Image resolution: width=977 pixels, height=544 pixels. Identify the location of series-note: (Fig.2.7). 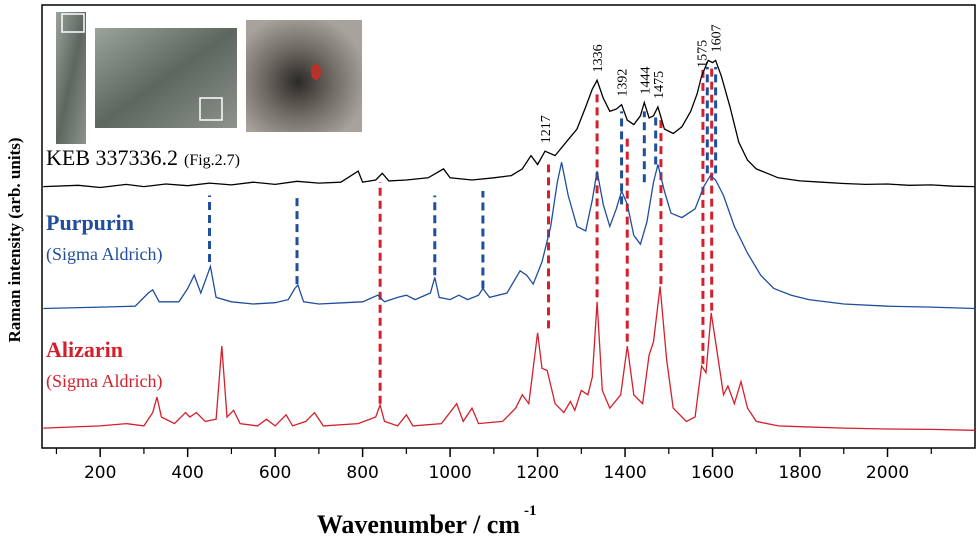
(212, 160).